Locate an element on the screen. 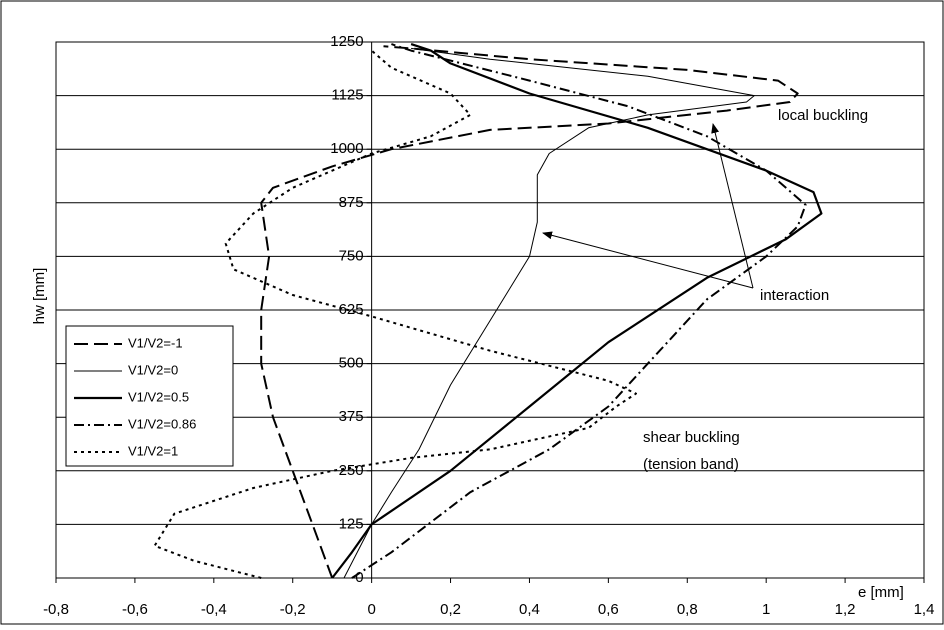  y-tick-label: 1250 is located at coordinates (346, 41).